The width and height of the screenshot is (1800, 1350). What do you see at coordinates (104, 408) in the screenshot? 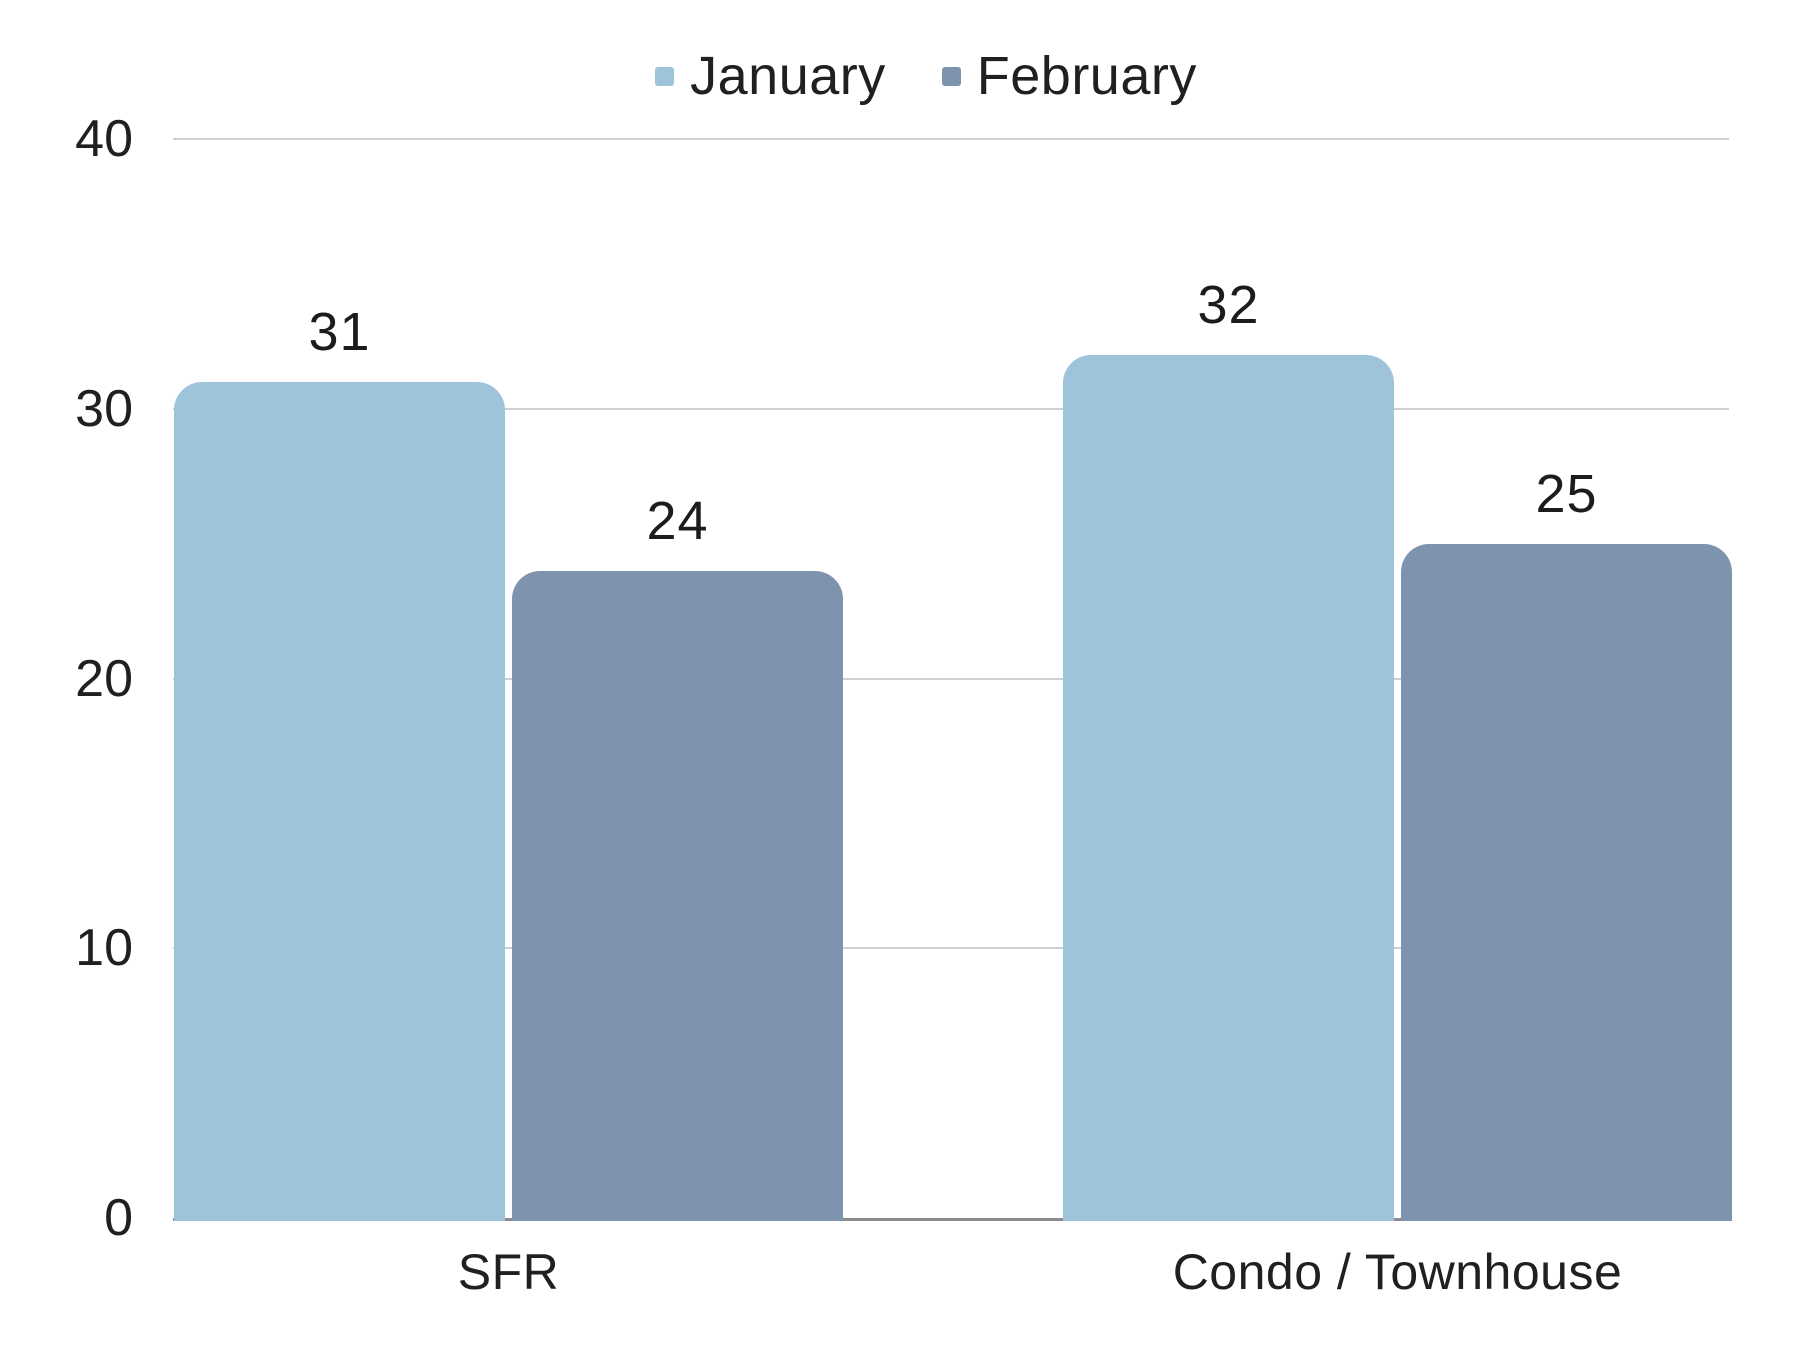
I see `y-tick-label-30: 30` at bounding box center [104, 408].